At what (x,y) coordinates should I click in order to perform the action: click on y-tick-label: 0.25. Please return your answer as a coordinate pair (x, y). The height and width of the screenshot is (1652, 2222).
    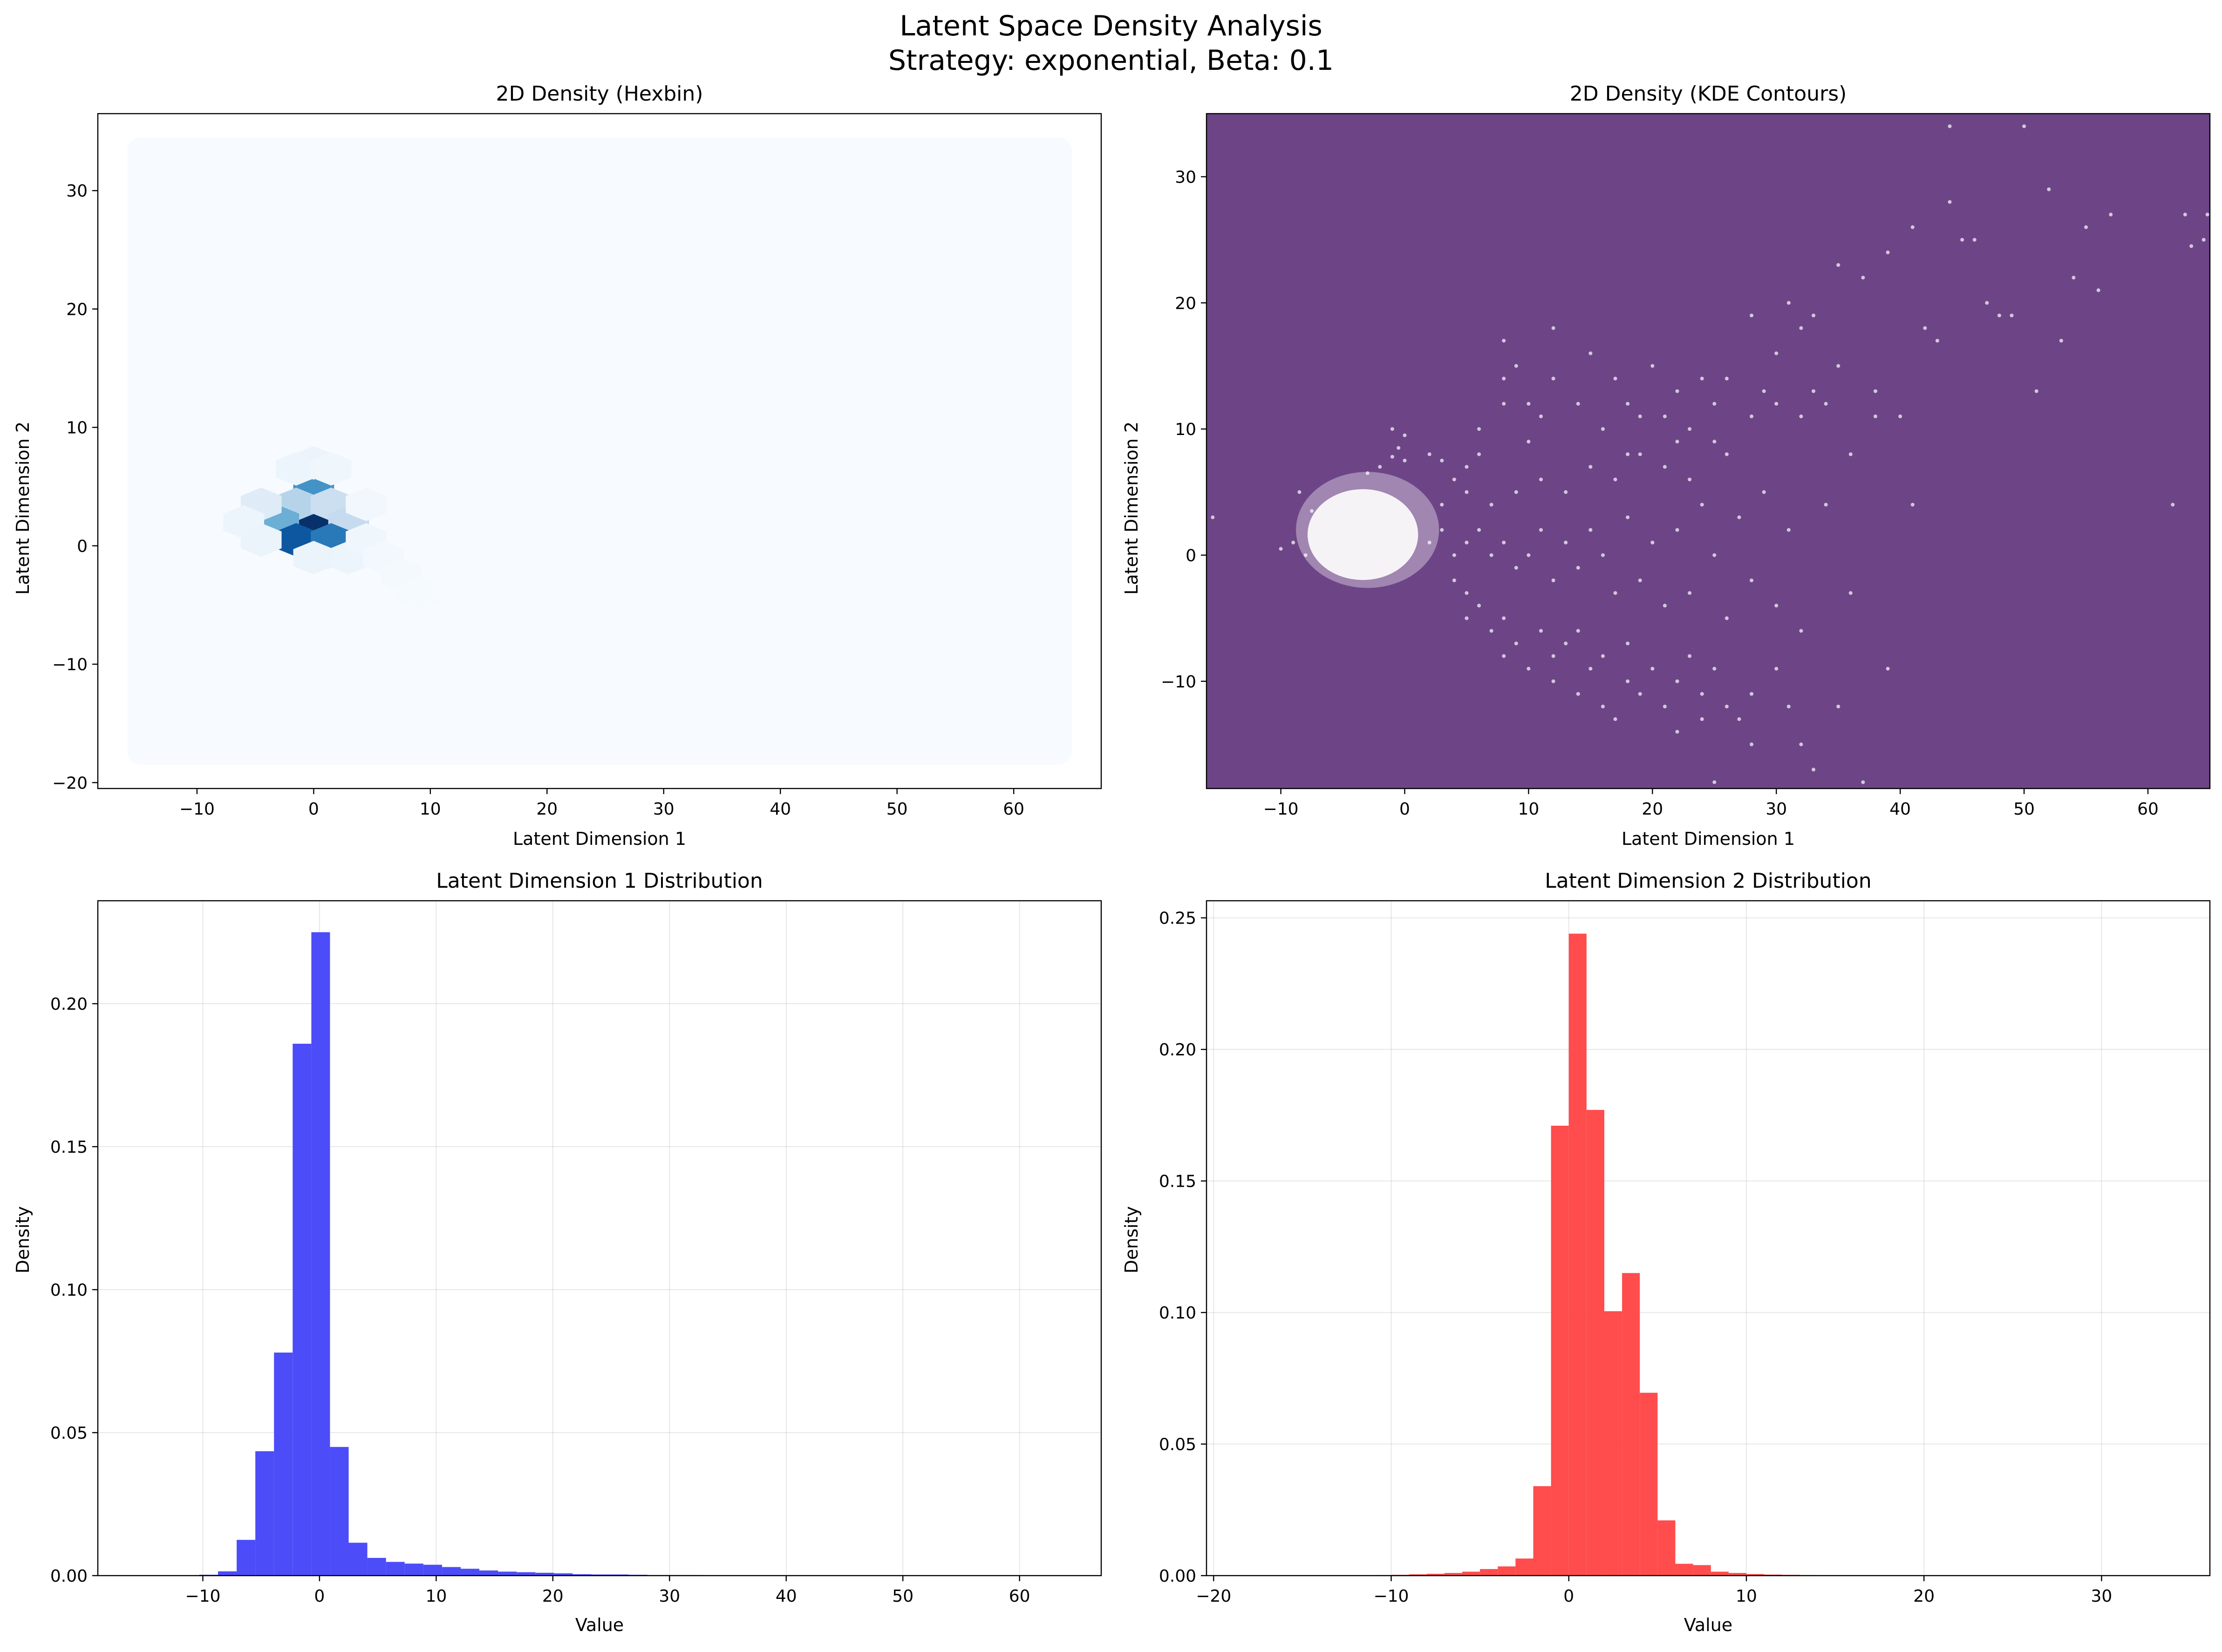
    Looking at the image, I should click on (1177, 918).